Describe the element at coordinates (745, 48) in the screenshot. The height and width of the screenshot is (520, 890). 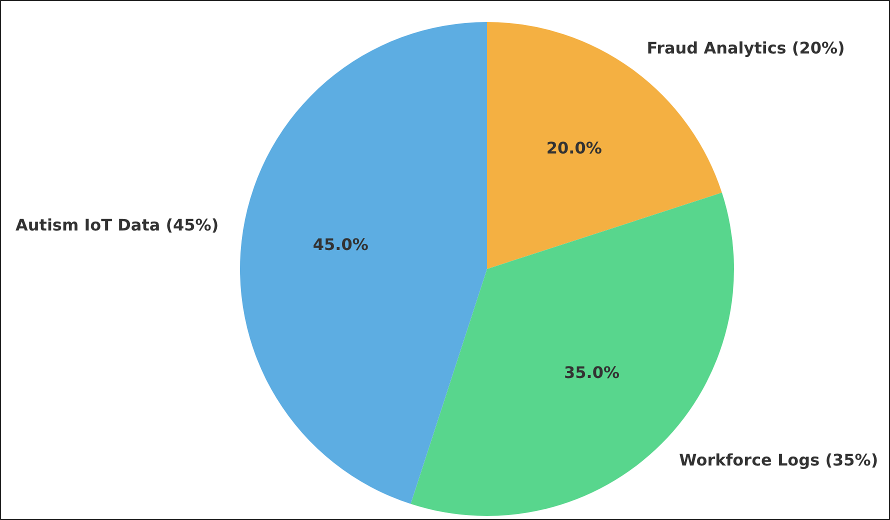
I see `slice-label: Fraud Analytics (20%)` at that location.